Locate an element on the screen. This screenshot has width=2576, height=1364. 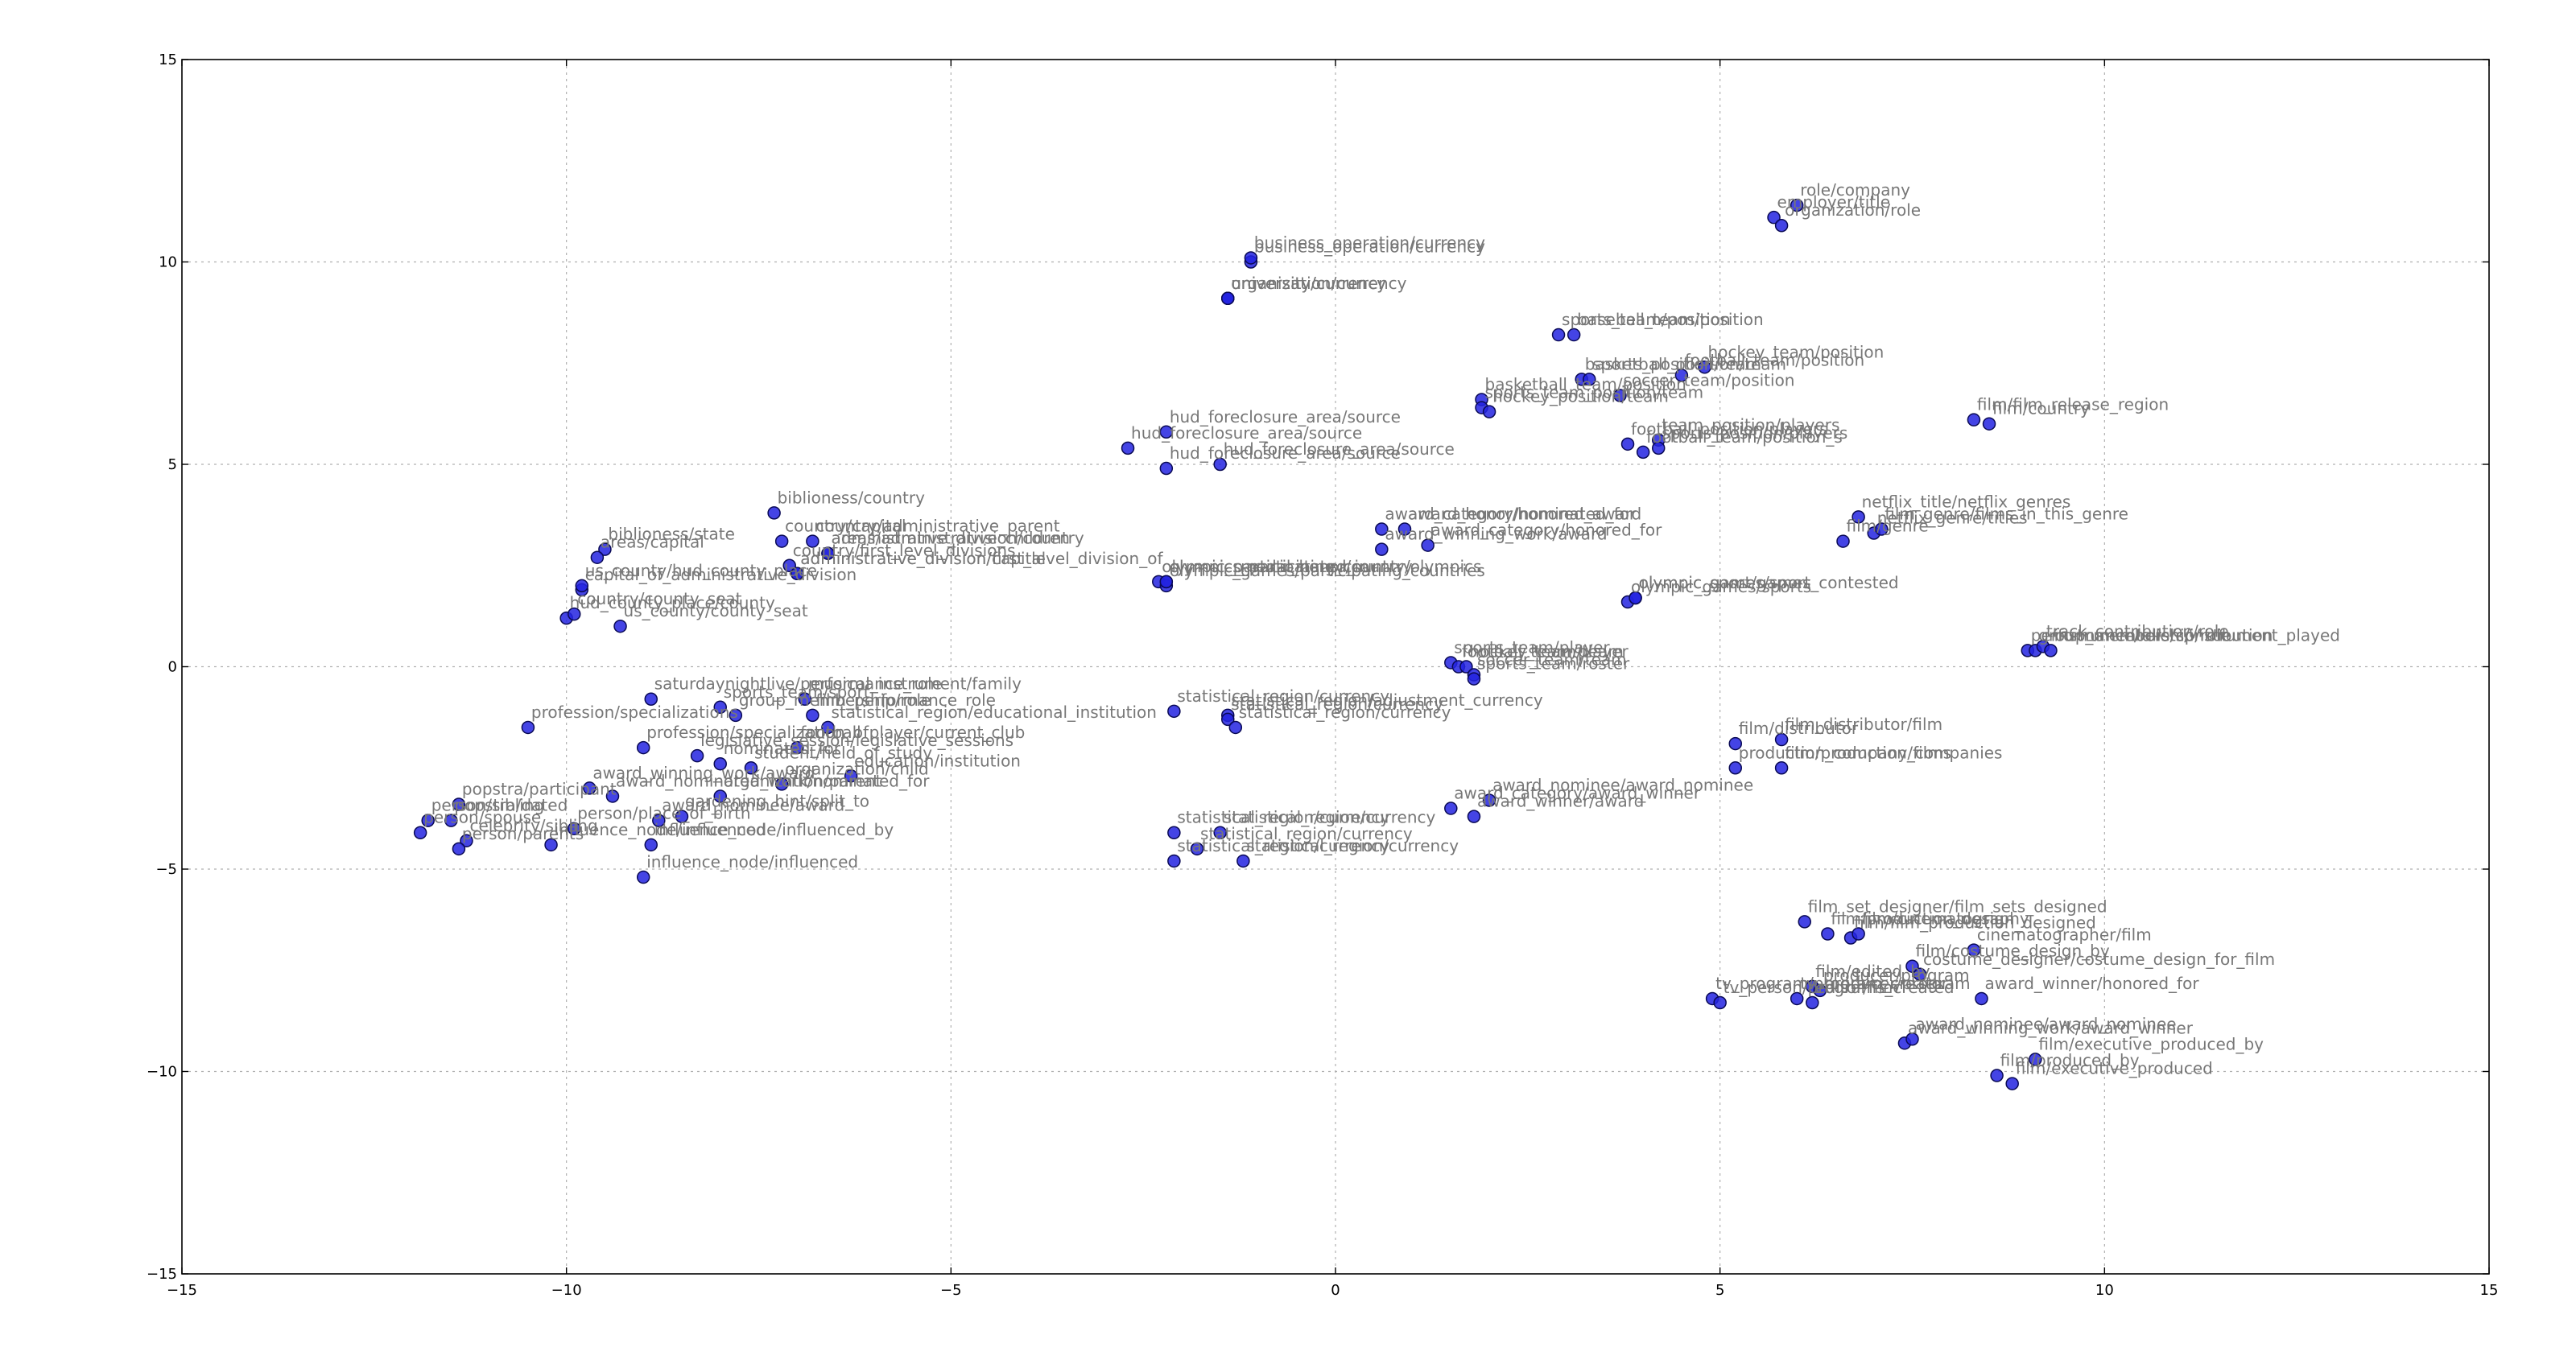
point-label: sports_position/players is located at coordinates (1754, 433).